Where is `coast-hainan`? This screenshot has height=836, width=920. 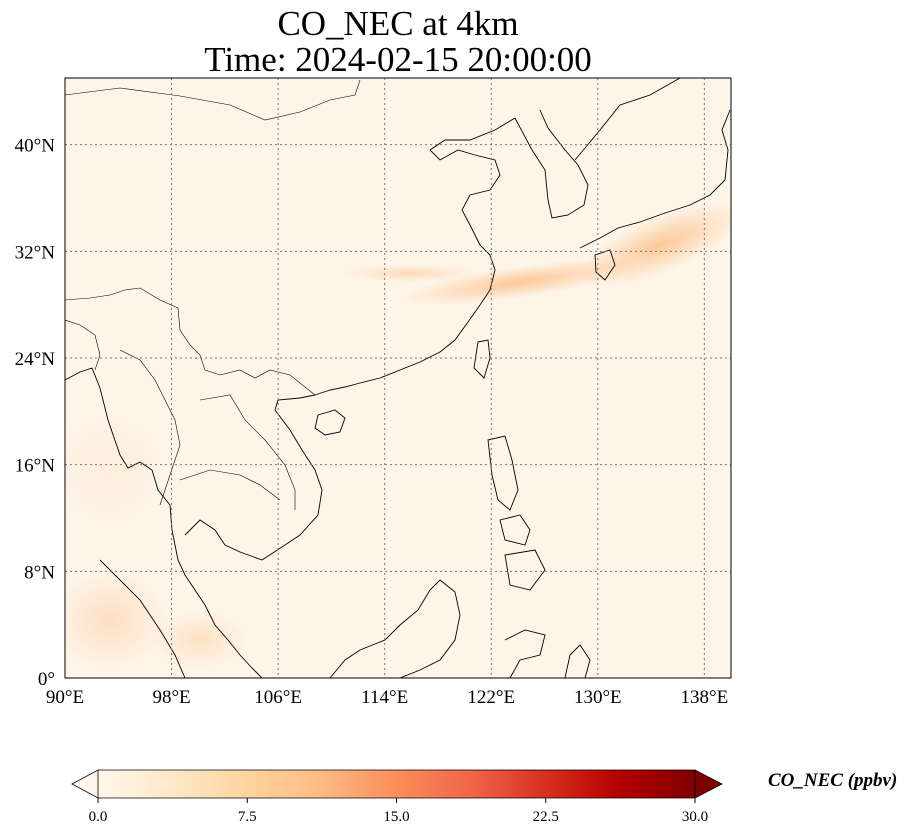 coast-hainan is located at coordinates (330, 422).